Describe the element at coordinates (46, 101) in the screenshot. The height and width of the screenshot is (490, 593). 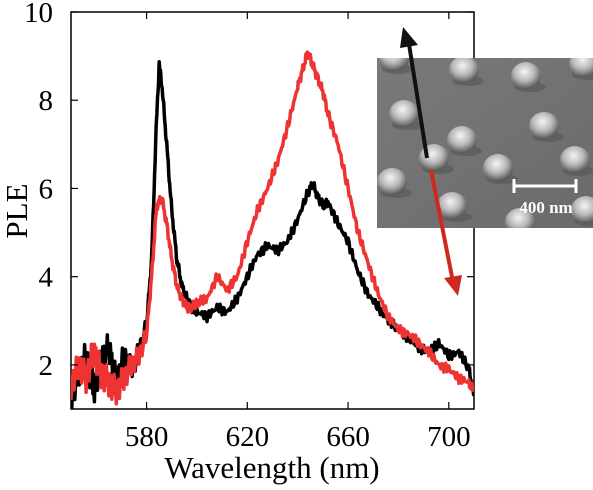
I see `y-tick-label-8: 8` at that location.